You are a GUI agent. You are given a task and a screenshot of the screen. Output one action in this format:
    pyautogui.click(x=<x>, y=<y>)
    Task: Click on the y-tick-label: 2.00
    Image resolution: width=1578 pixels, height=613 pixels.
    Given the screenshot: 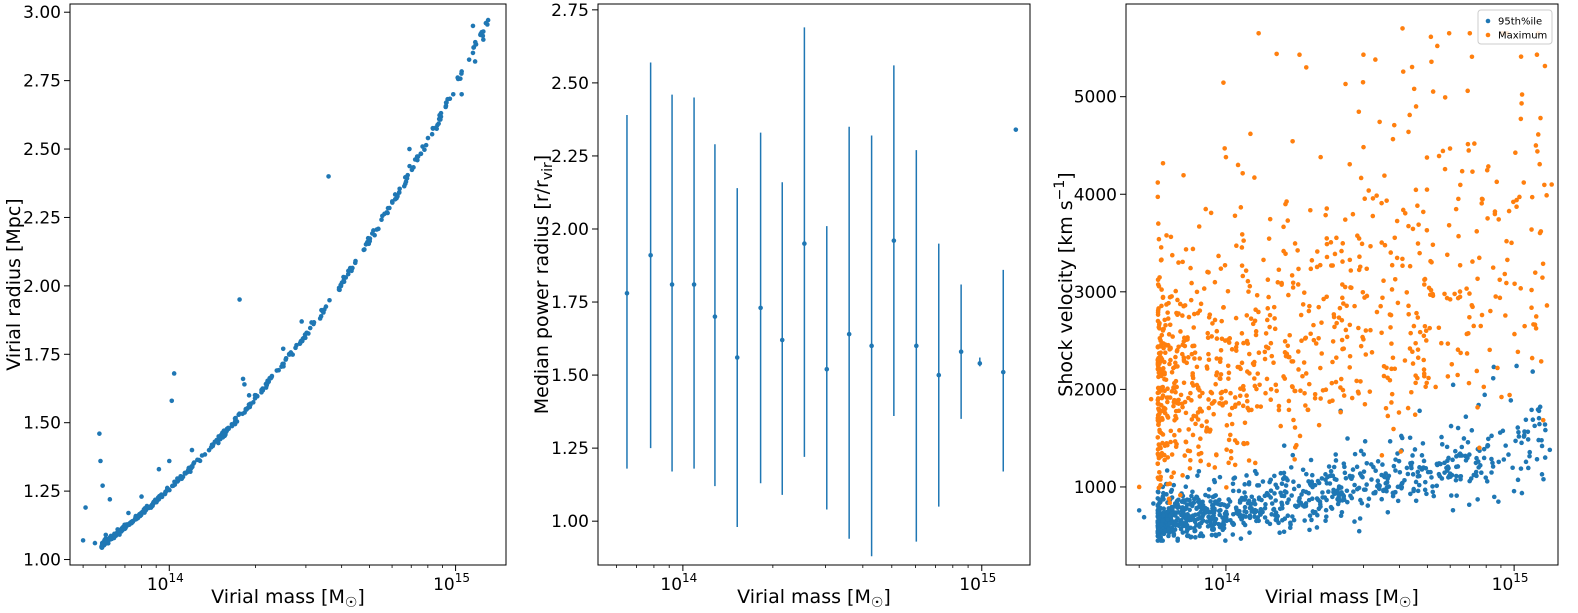 What is the action you would take?
    pyautogui.click(x=570, y=230)
    